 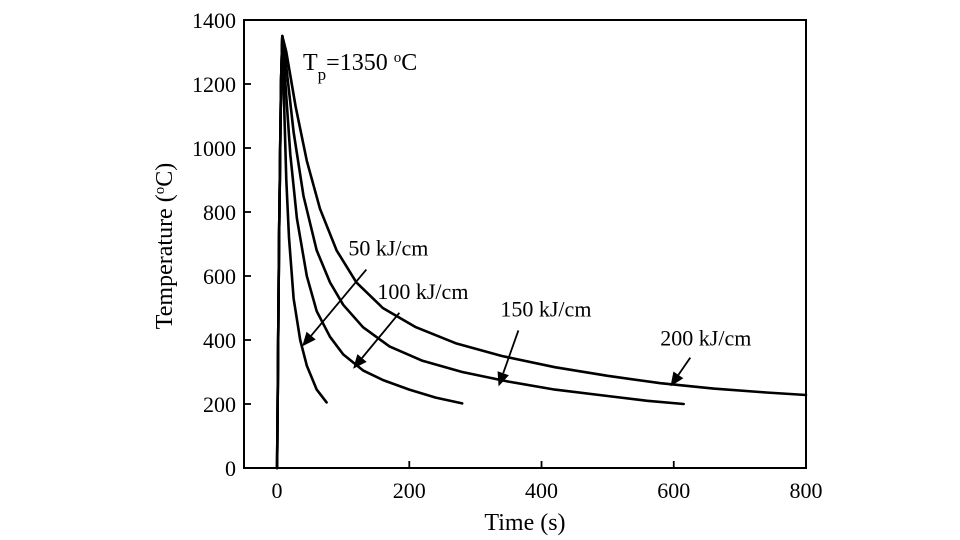 I want to click on annot-tail: C, so click(x=409, y=63).